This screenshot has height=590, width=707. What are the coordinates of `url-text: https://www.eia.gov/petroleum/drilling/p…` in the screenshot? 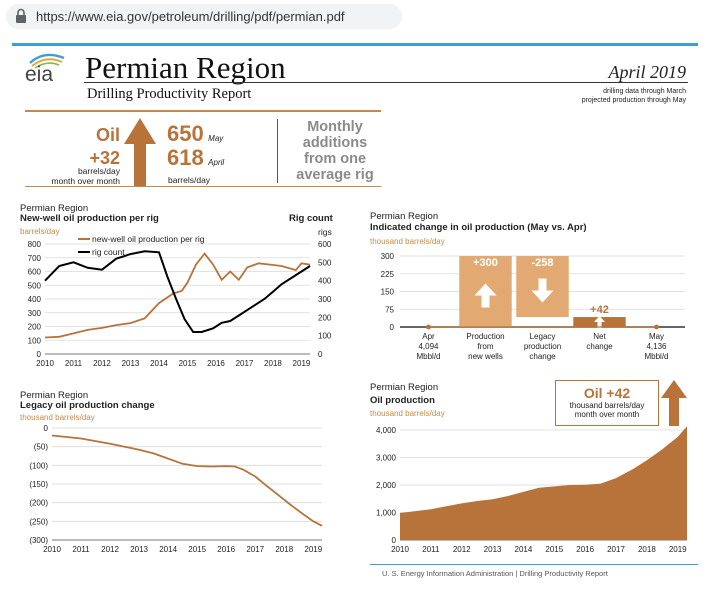 It's located at (190, 16).